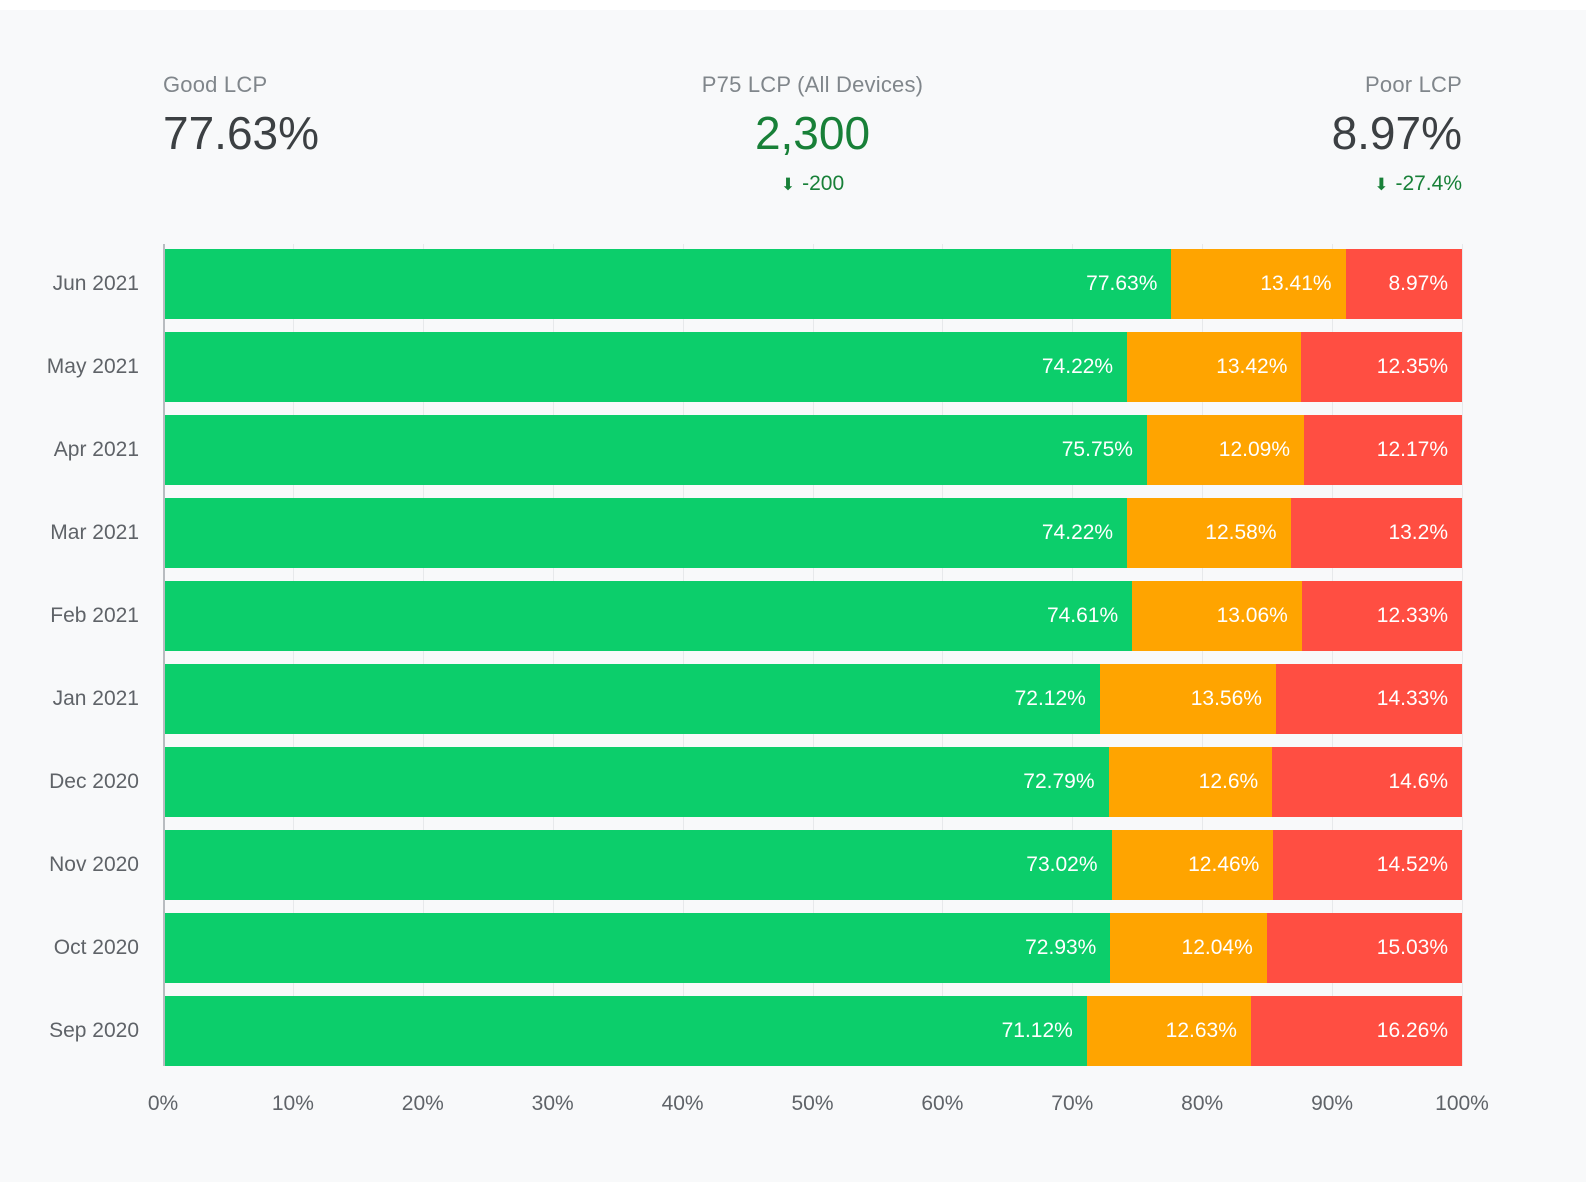 This screenshot has width=1586, height=1182. I want to click on x-axis-tick-label: 90%, so click(1332, 1103).